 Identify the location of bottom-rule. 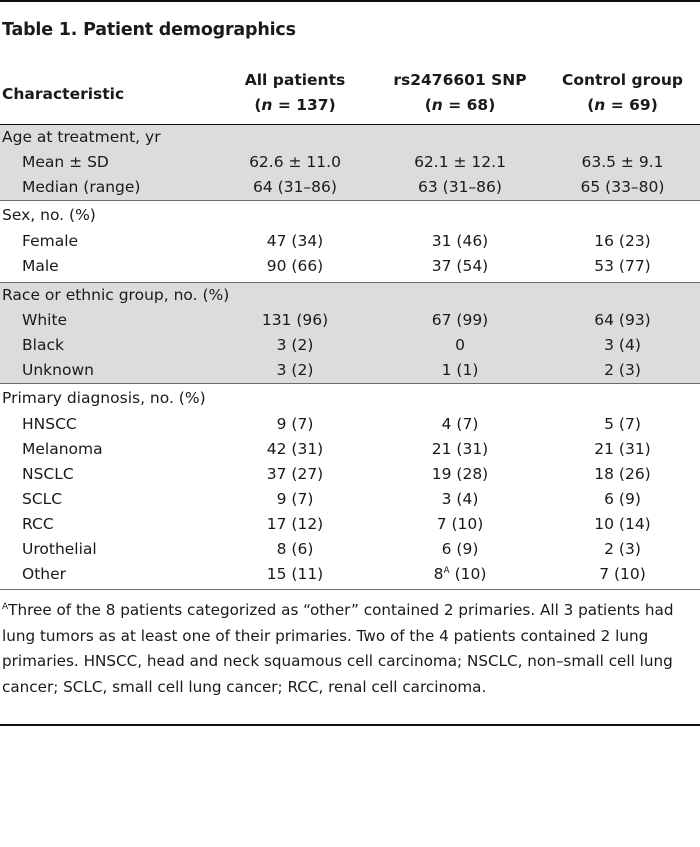
(350, 725).